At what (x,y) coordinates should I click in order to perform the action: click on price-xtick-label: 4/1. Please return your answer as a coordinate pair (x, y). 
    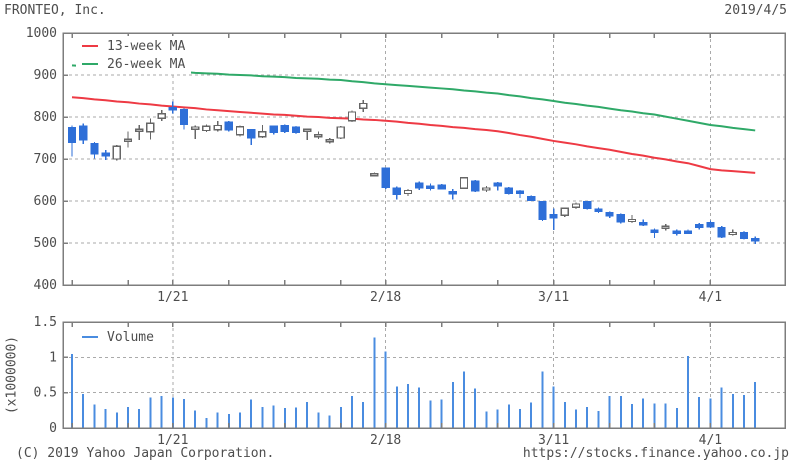
    Looking at the image, I should click on (710, 297).